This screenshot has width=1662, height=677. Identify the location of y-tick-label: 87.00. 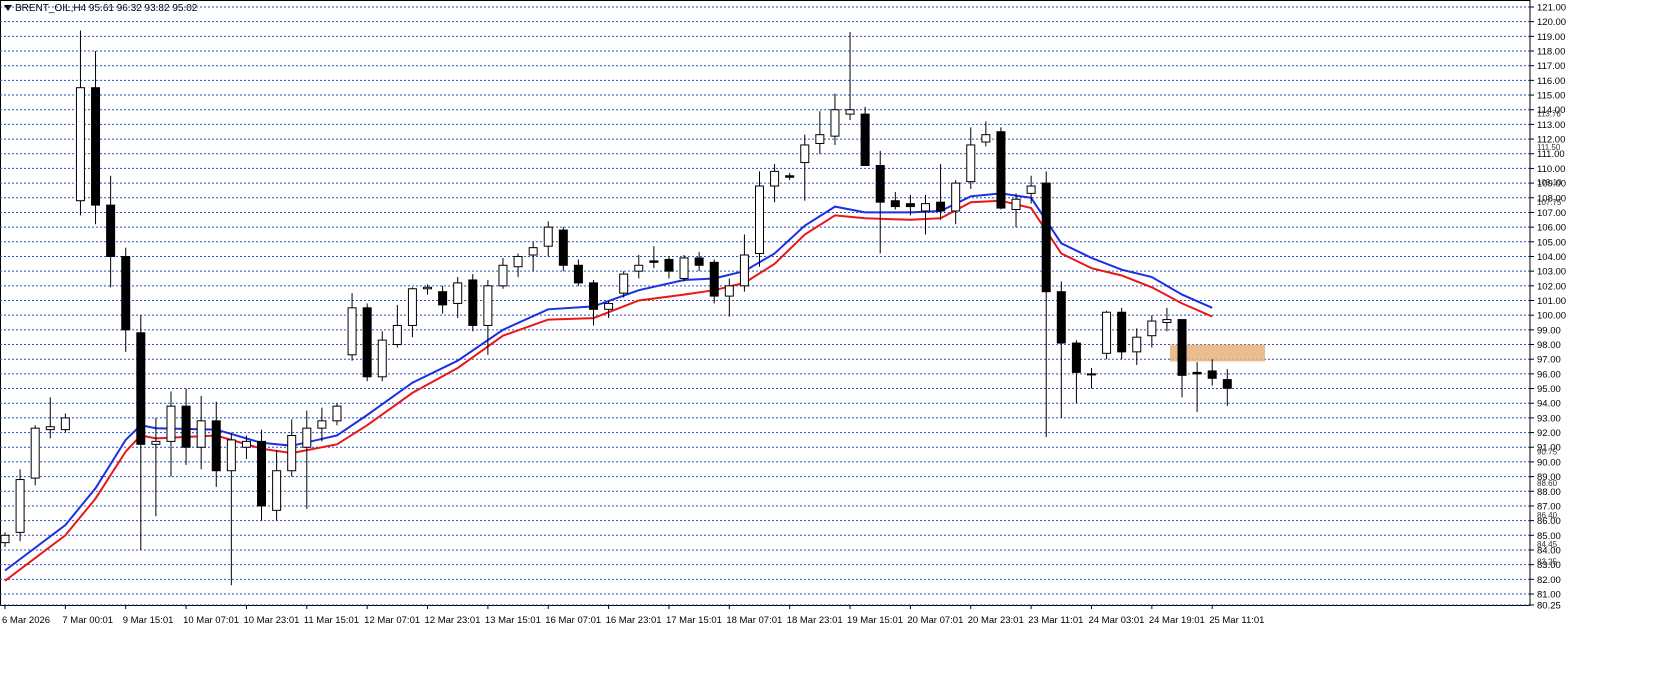
(1549, 506).